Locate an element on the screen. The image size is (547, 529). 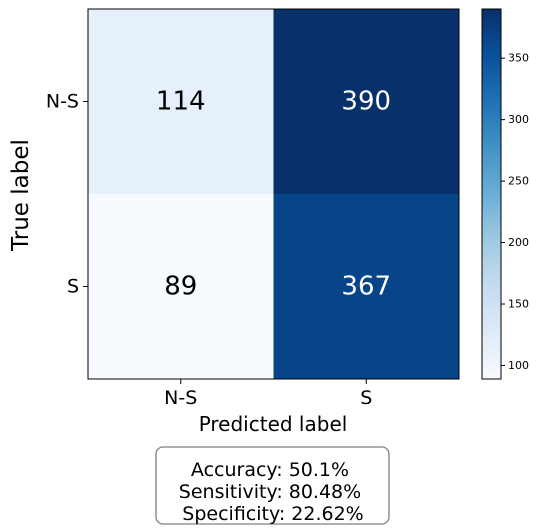
cell-value: 114 is located at coordinates (181, 102).